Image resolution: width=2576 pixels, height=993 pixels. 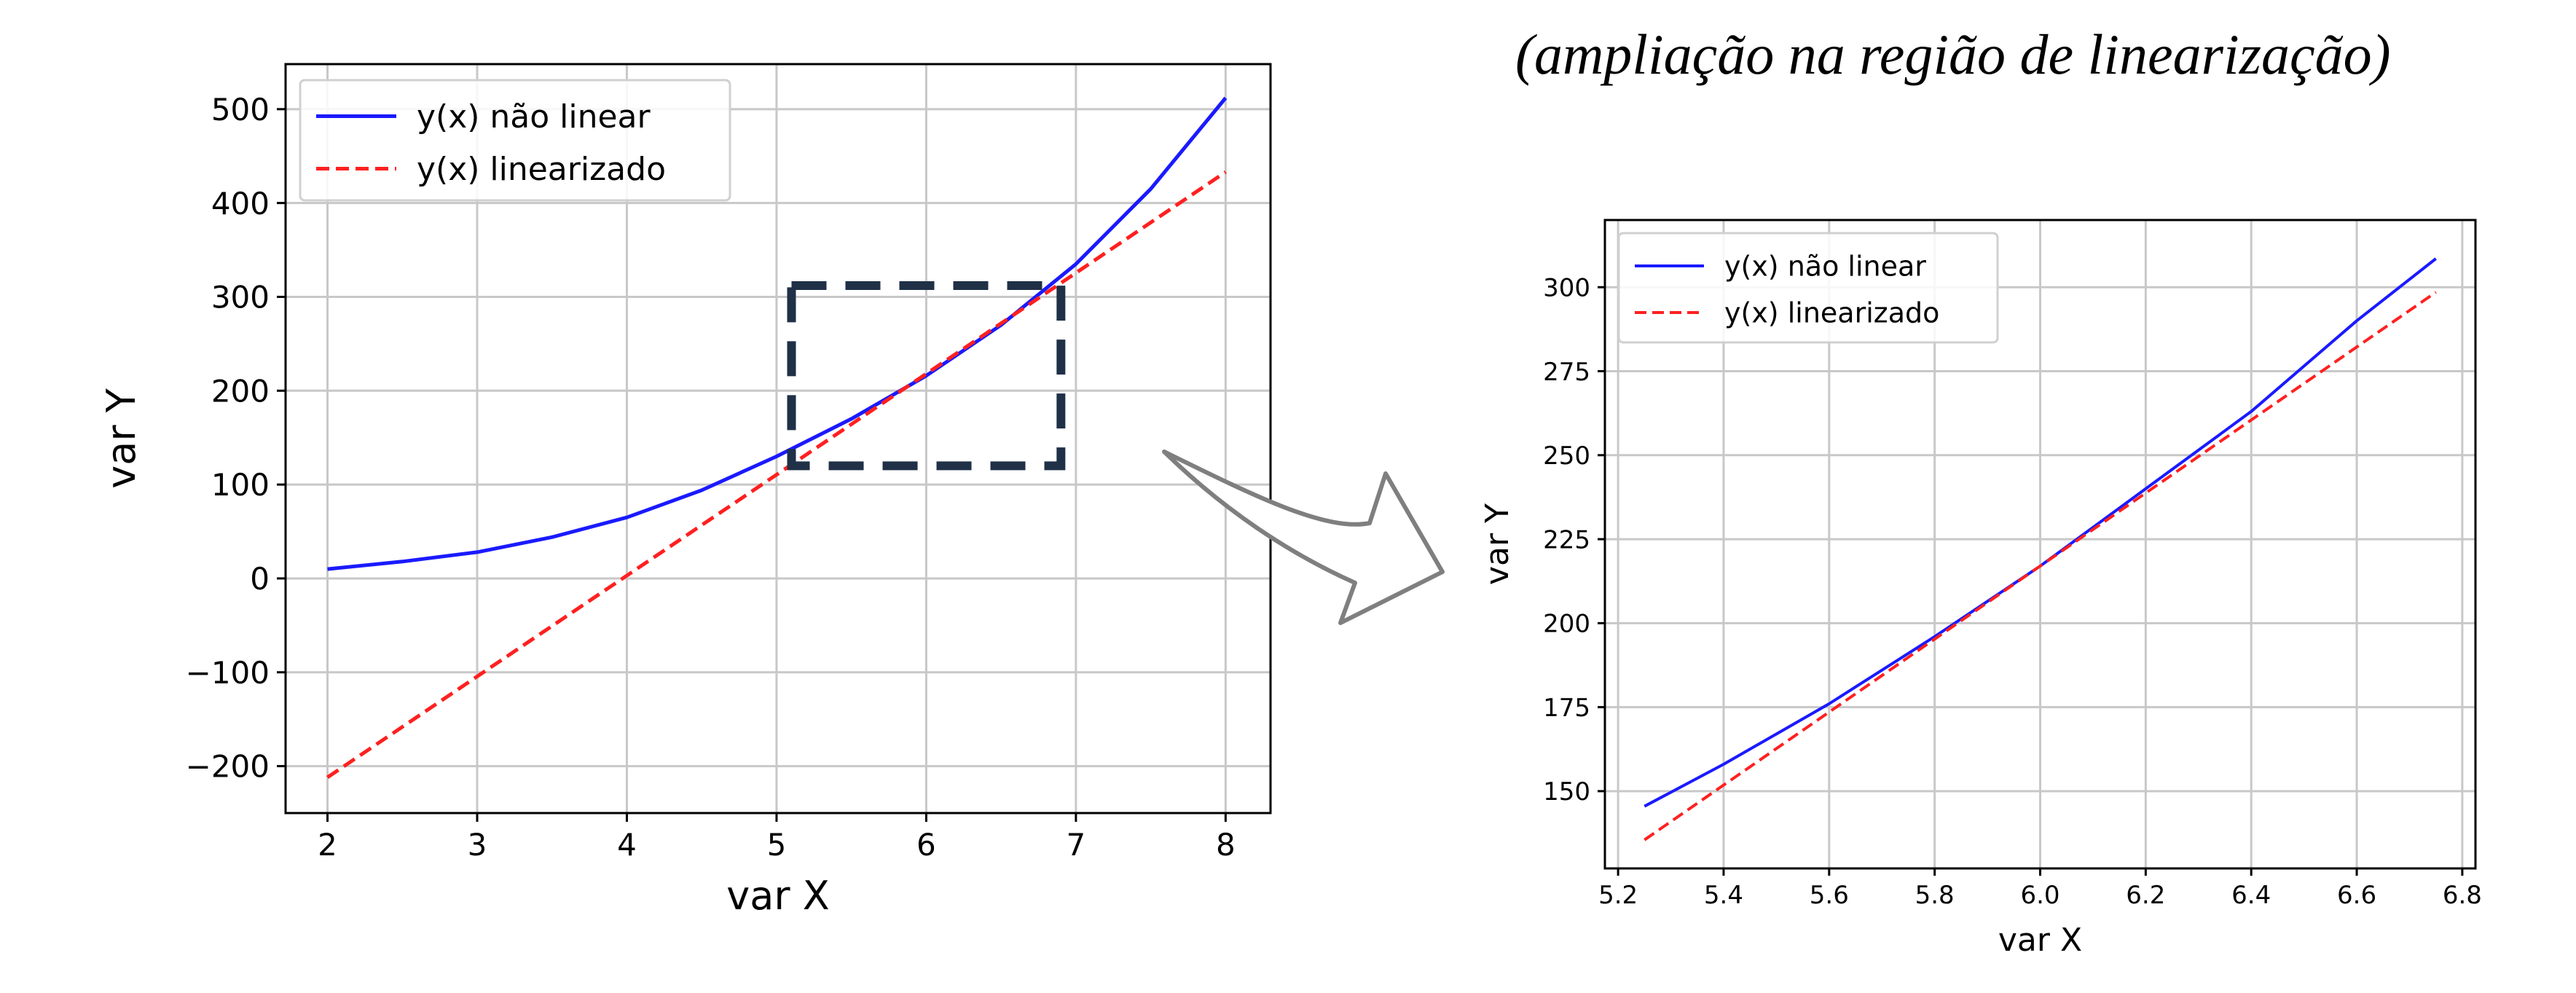 I want to click on x-tick-label: 6.8, so click(x=2462, y=895).